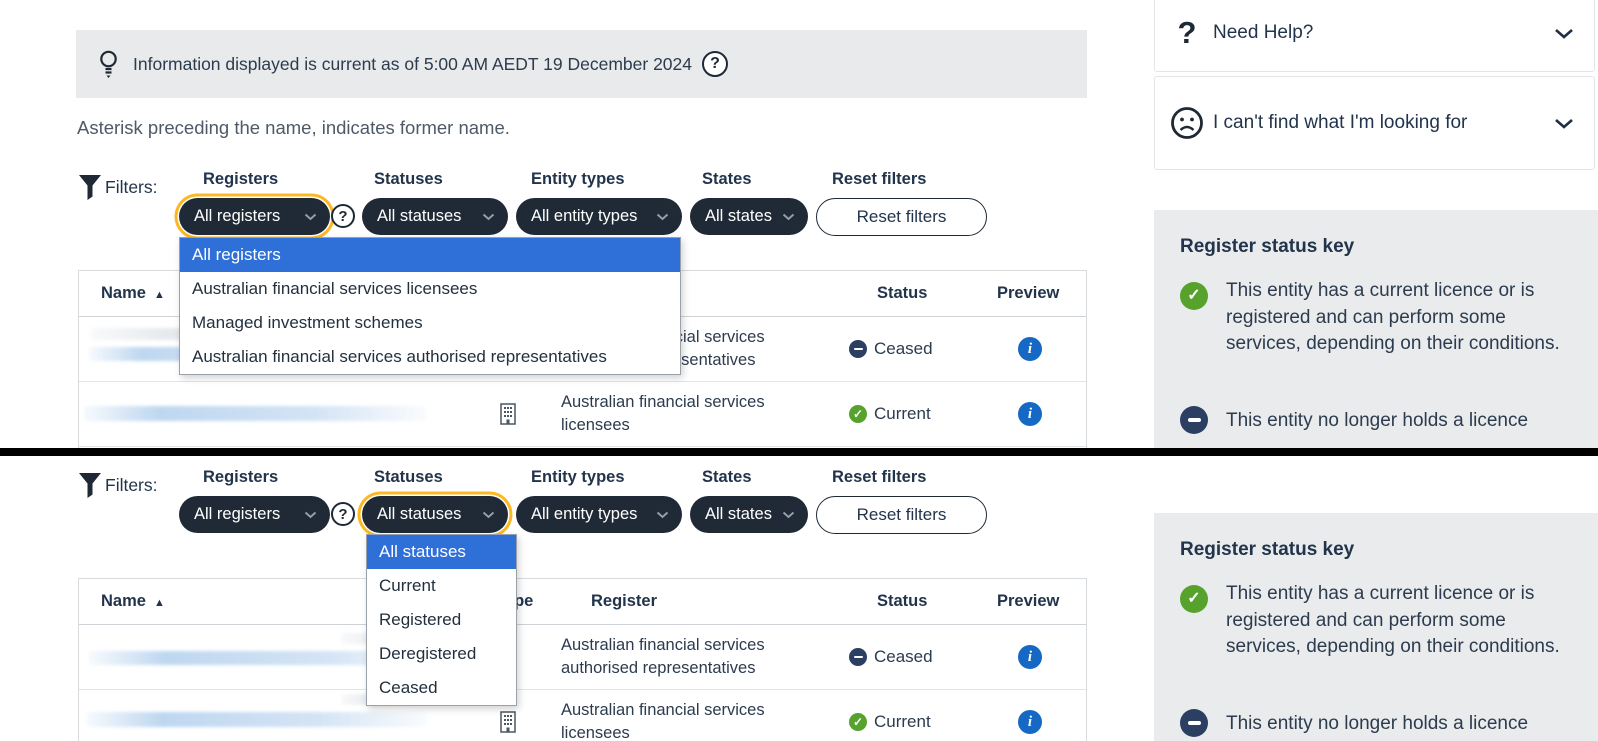 This screenshot has height=741, width=1598. I want to click on register-cell: Australian financial services licensees, so click(663, 721).